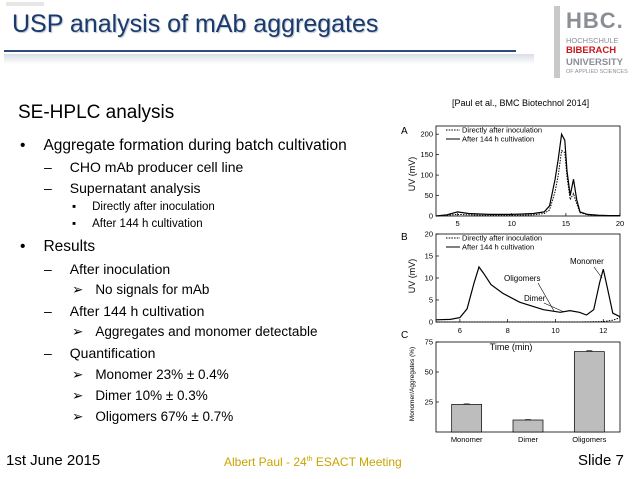 The image size is (638, 479). I want to click on panel-a-ylabel: UV (mV), so click(412, 174).